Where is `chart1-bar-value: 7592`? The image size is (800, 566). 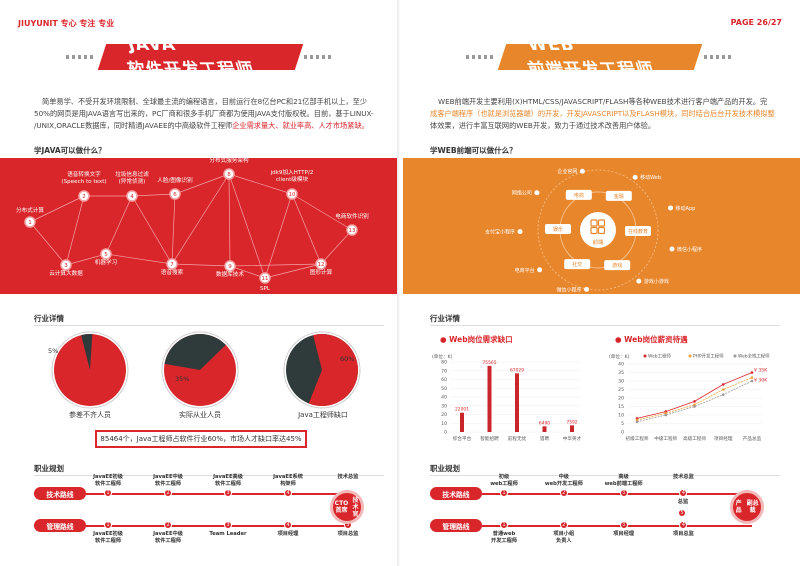
chart1-bar-value: 7592 is located at coordinates (571, 422).